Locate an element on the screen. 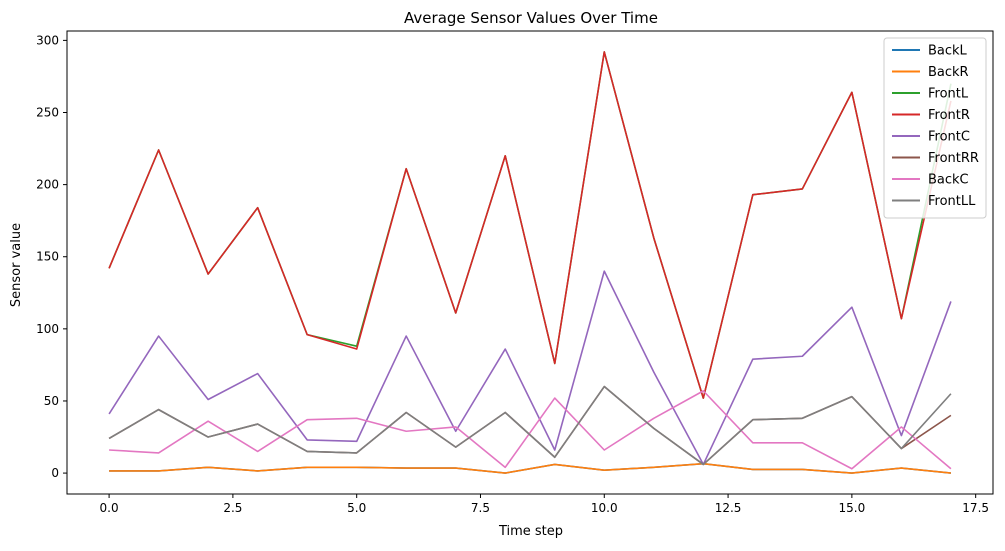  x-tick-label: 12.5 is located at coordinates (728, 508).